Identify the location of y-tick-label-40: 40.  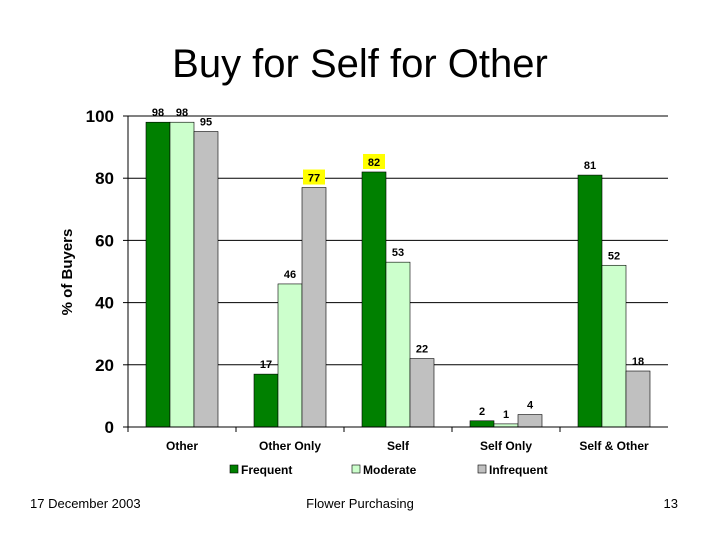
(104, 303).